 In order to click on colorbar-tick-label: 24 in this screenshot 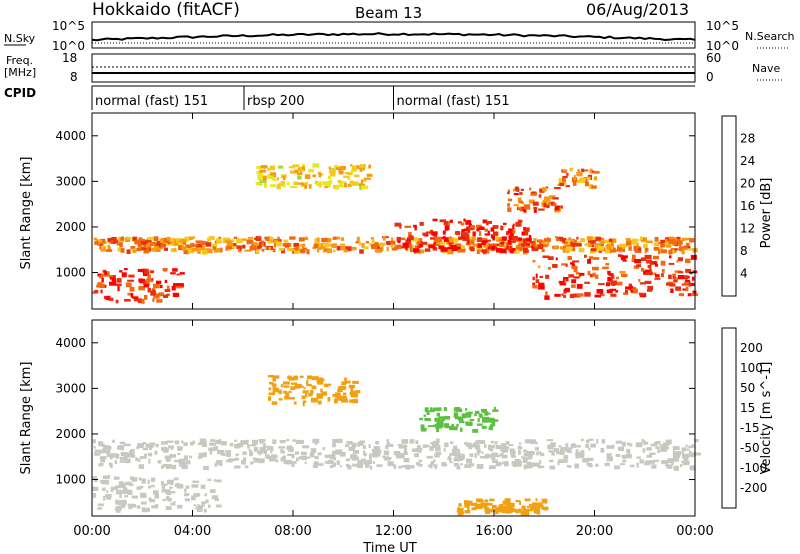, I will do `click(747, 161)`.